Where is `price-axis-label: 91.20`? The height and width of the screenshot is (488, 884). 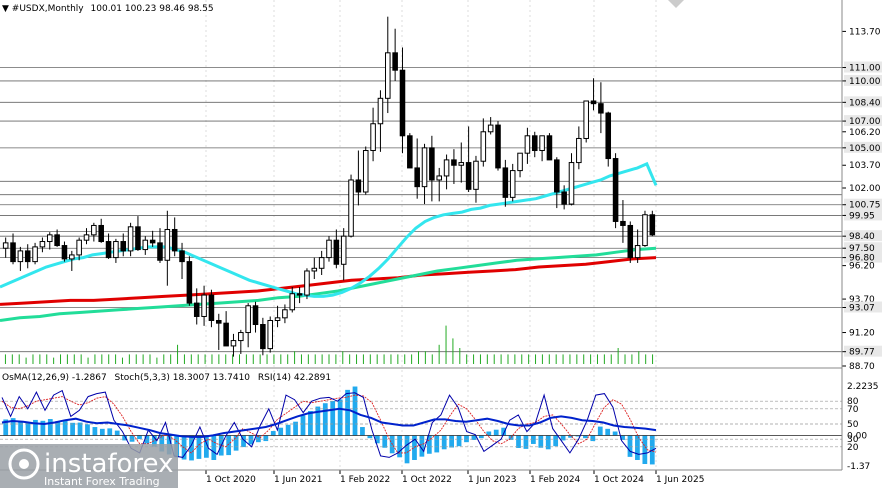
price-axis-label: 91.20 is located at coordinates (862, 334).